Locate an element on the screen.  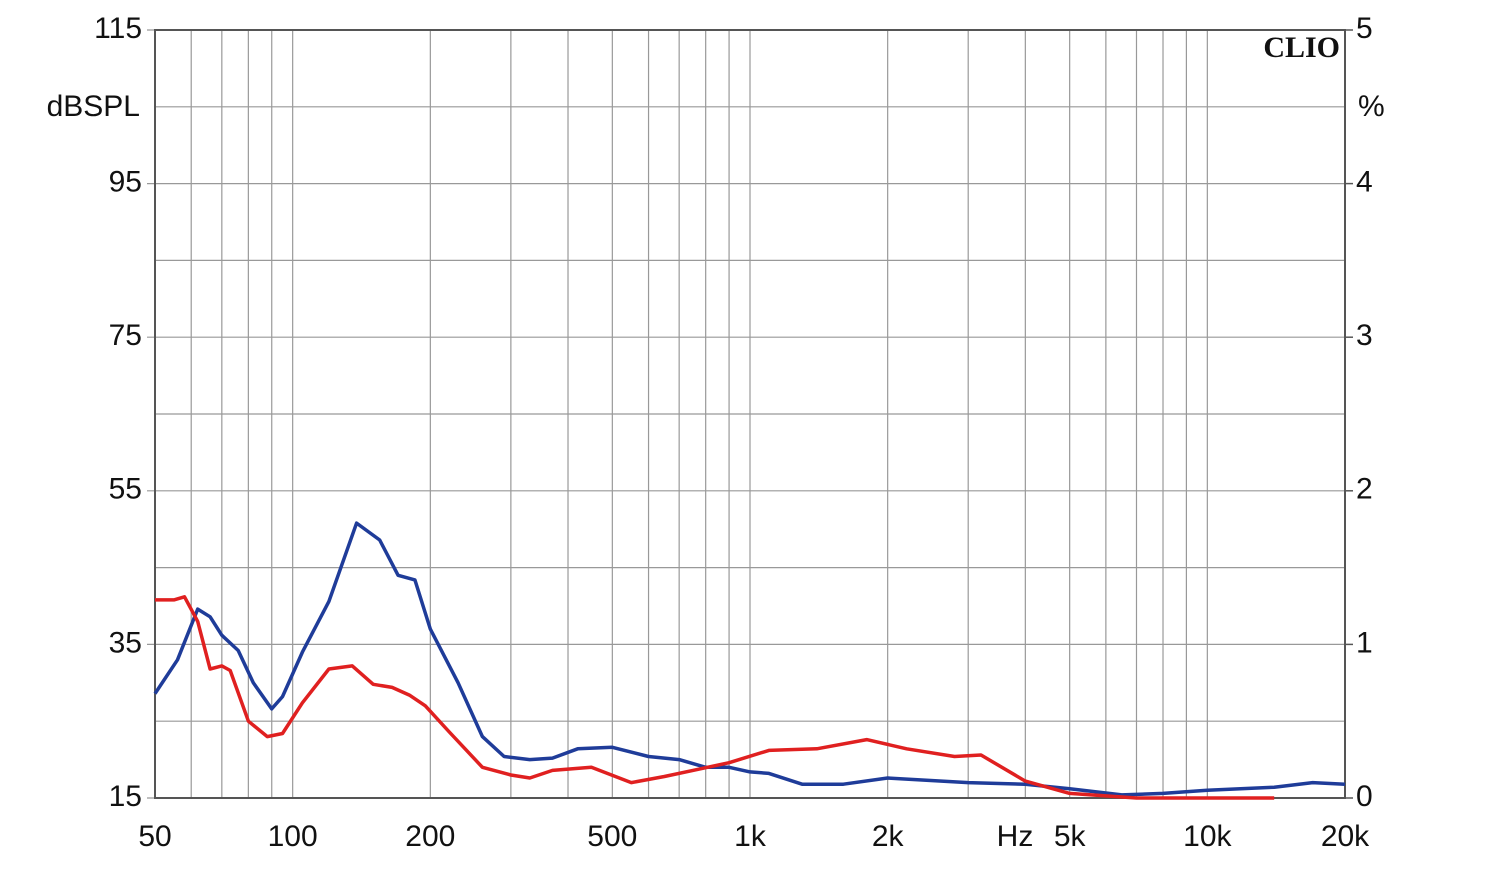
x-axis-label: Hz is located at coordinates (1015, 836).